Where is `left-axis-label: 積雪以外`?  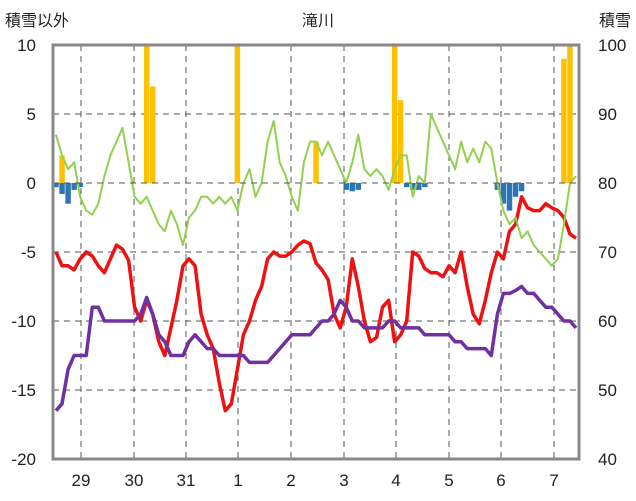
left-axis-label: 積雪以外 is located at coordinates (37, 20).